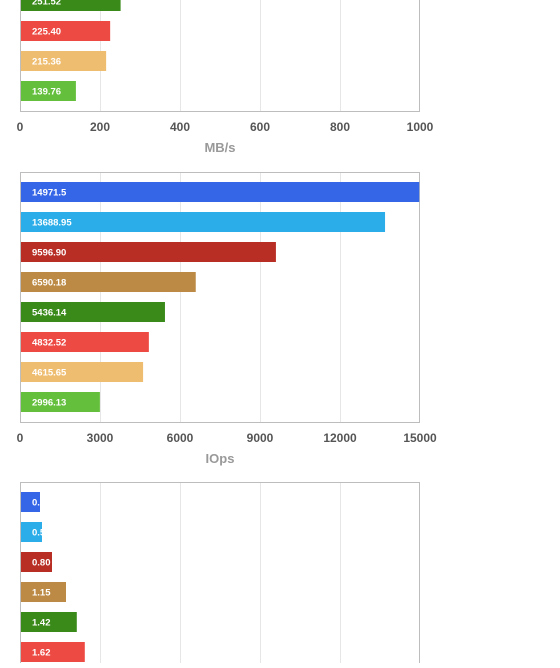 This screenshot has width=560, height=668. What do you see at coordinates (41, 653) in the screenshot?
I see `bar-value-label: 1.62` at bounding box center [41, 653].